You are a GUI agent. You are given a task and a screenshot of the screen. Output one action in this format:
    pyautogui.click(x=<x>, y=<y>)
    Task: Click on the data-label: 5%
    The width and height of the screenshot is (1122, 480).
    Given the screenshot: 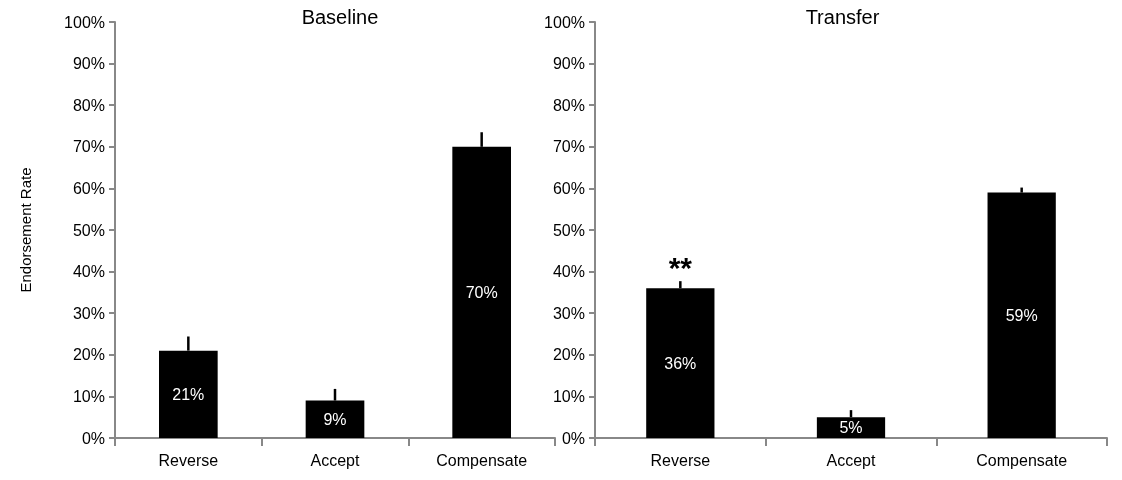 What is the action you would take?
    pyautogui.click(x=851, y=428)
    